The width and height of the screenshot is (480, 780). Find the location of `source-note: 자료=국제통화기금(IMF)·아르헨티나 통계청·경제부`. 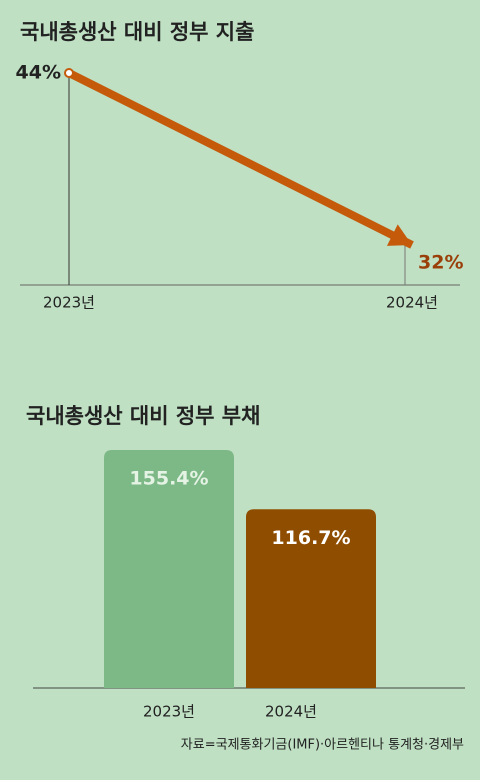

source-note: 자료=국제통화기금(IMF)·아르헨티나 통계청·경제부 is located at coordinates (322, 745).